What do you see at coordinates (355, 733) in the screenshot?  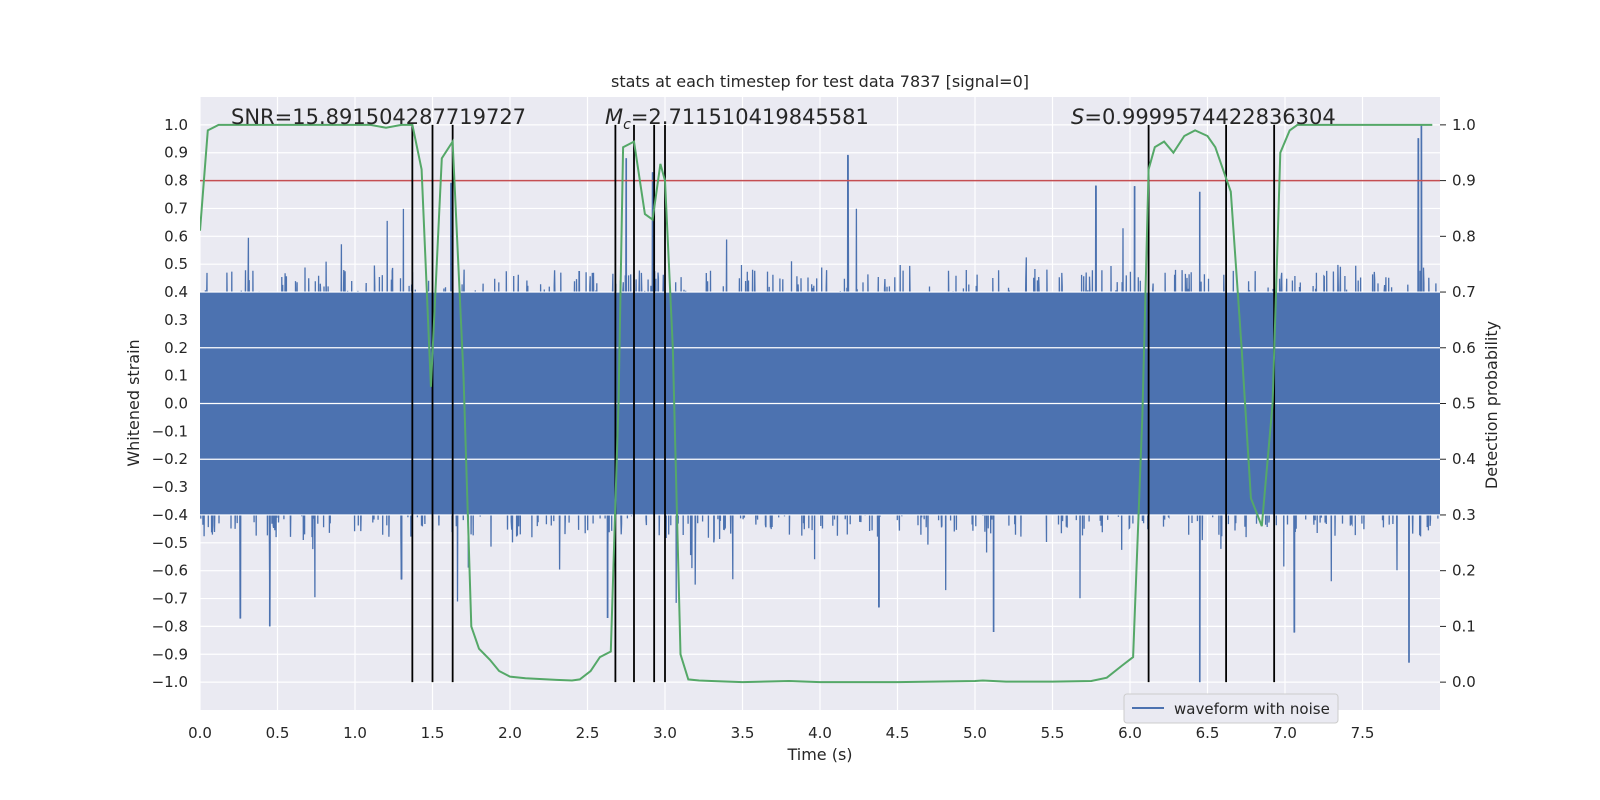 I see `x-tick-label: 1.0` at bounding box center [355, 733].